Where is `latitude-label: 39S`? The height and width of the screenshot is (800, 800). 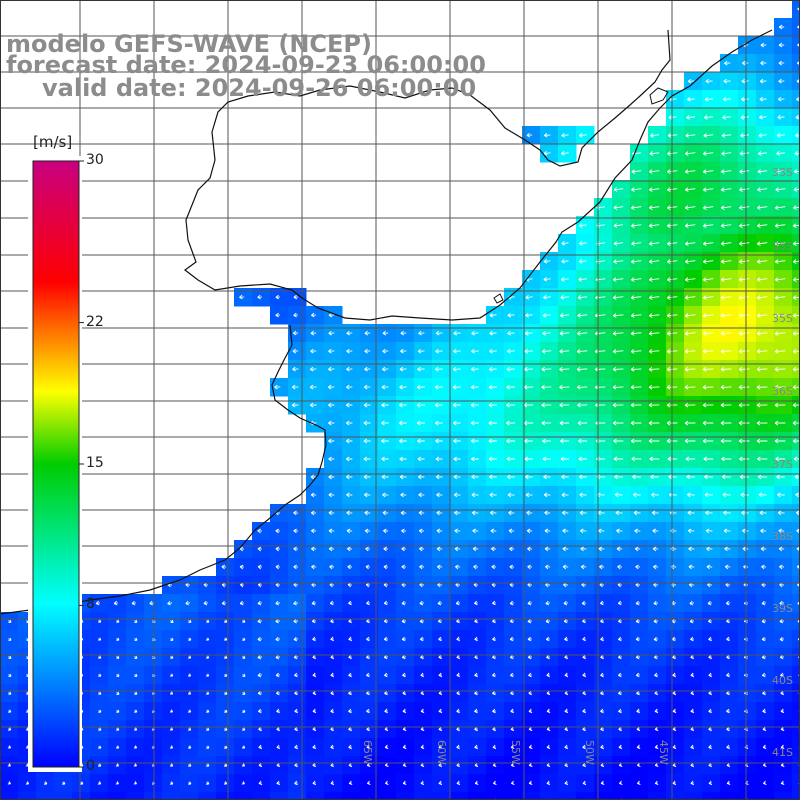 latitude-label: 39S is located at coordinates (782, 608).